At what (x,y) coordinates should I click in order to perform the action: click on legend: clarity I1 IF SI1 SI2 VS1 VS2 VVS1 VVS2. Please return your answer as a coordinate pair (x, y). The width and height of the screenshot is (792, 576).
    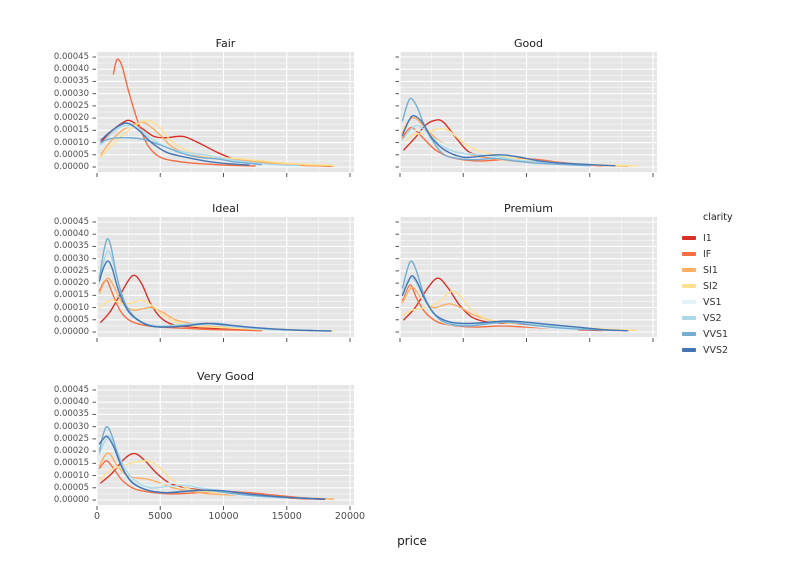
    Looking at the image, I should click on (707, 285).